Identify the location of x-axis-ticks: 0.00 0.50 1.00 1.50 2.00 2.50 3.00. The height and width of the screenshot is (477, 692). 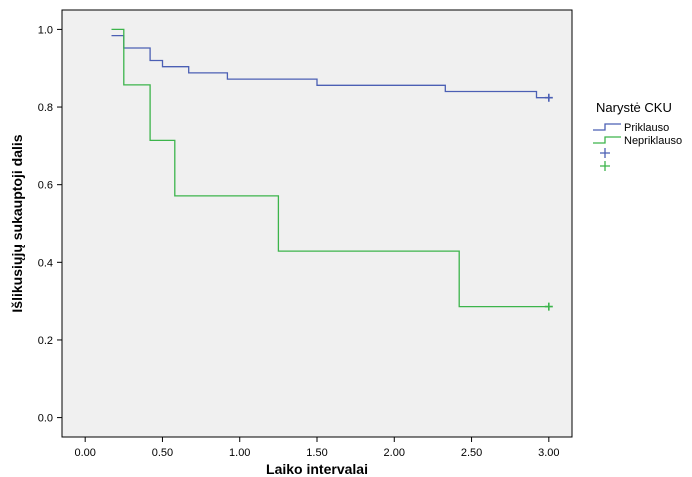
(317, 448).